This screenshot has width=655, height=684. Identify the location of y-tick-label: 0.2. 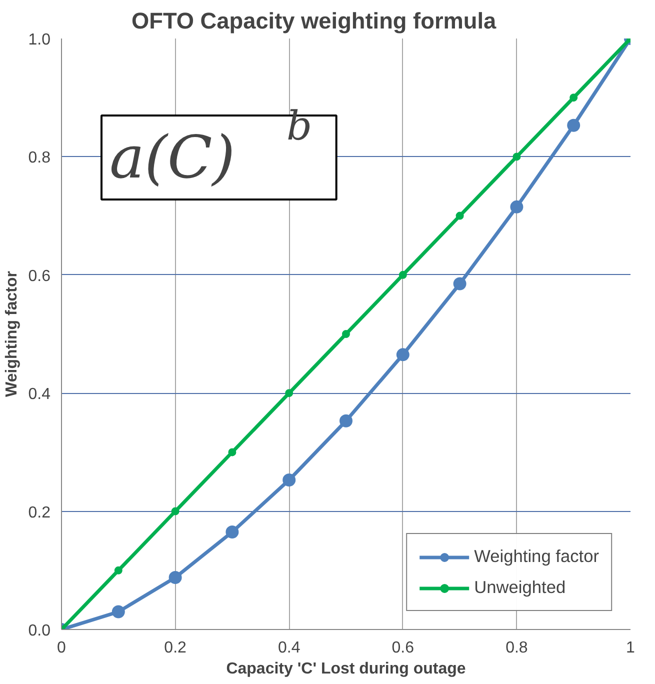
(39, 513).